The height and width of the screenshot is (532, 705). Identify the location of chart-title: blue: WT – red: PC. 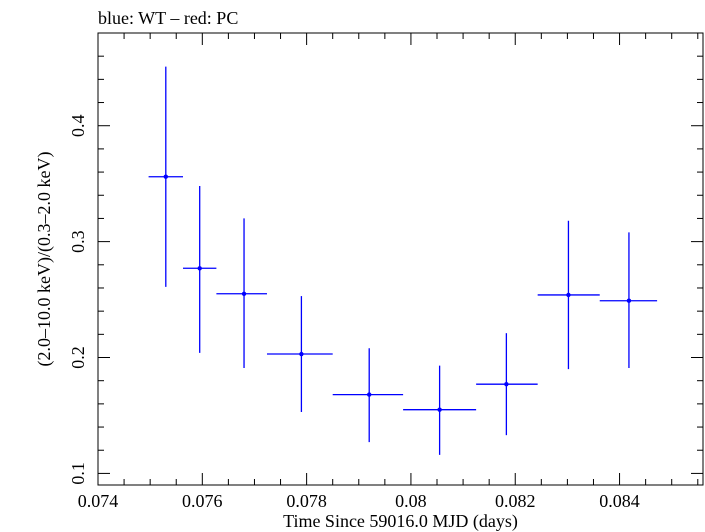
(168, 18).